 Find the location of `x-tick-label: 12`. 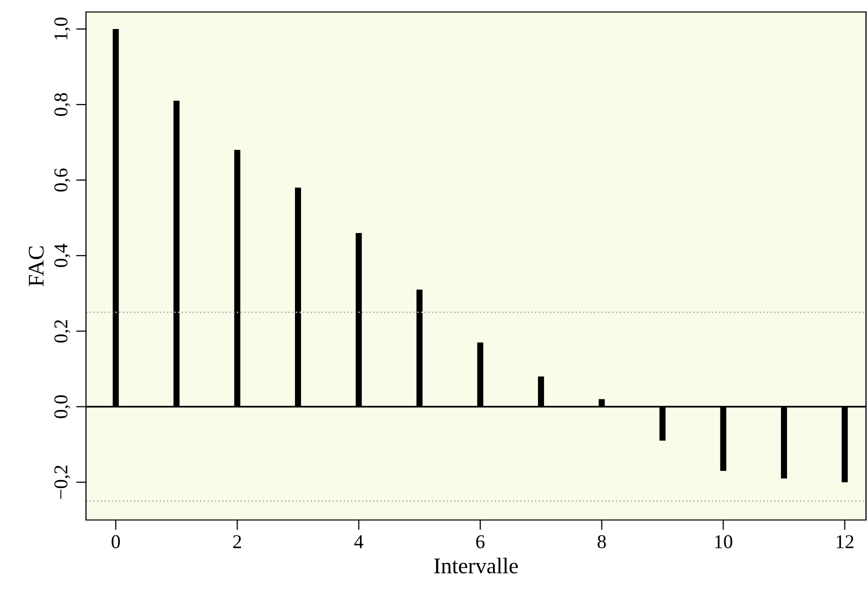

x-tick-label: 12 is located at coordinates (845, 541).